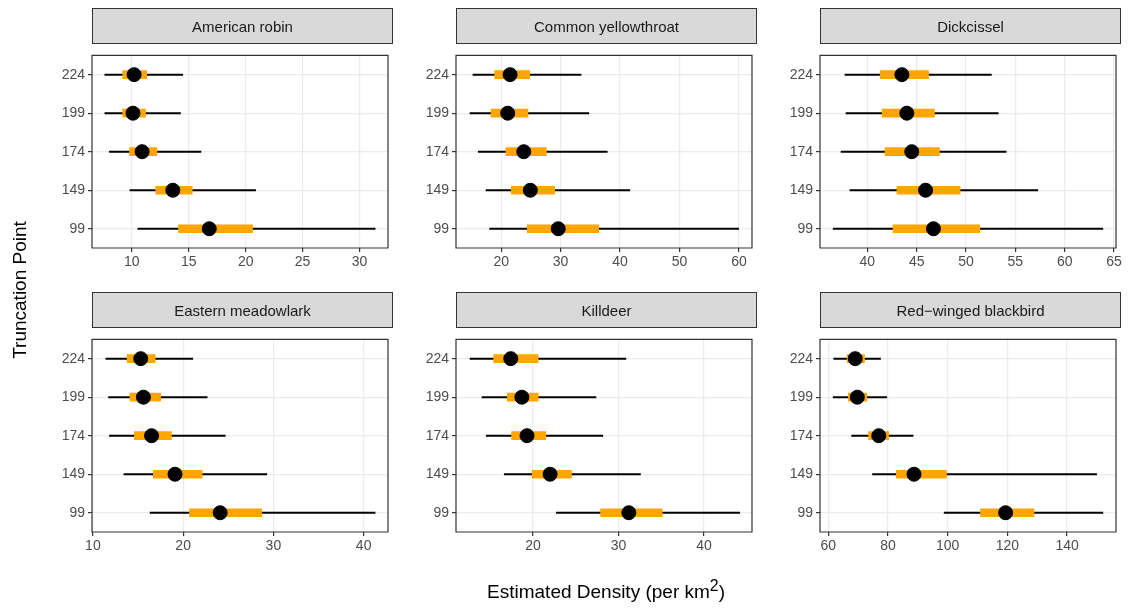  What do you see at coordinates (888, 545) in the screenshot?
I see `x-tick-label: 80` at bounding box center [888, 545].